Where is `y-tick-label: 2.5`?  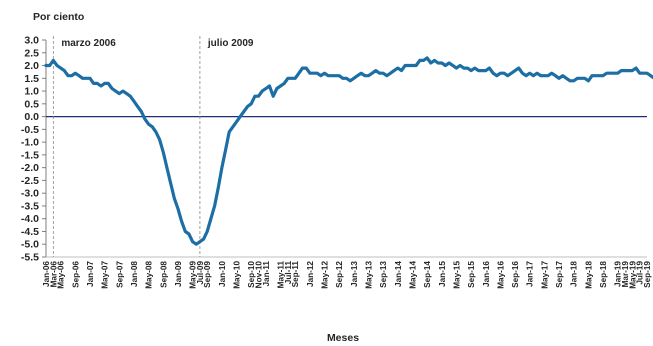 y-tick-label: 2.5 is located at coordinates (31, 53).